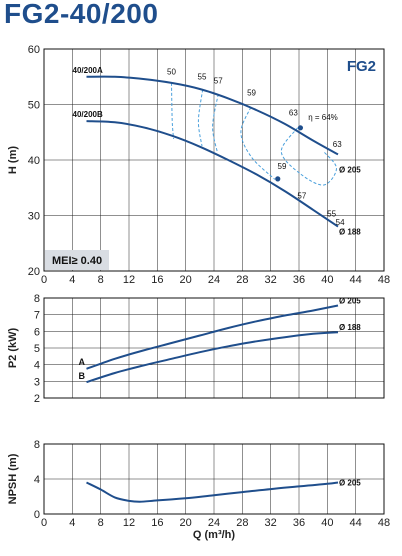 This screenshot has height=556, width=402. I want to click on power-y-axis-label: P2 (kW), so click(13, 347).